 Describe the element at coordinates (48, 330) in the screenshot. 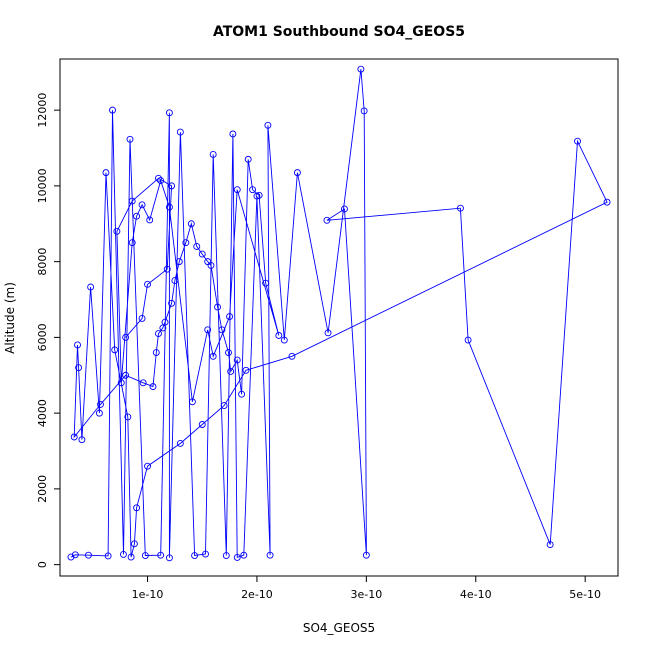

I see `y-axis: 0 2000 4000 6000 8000 10000 12000` at that location.